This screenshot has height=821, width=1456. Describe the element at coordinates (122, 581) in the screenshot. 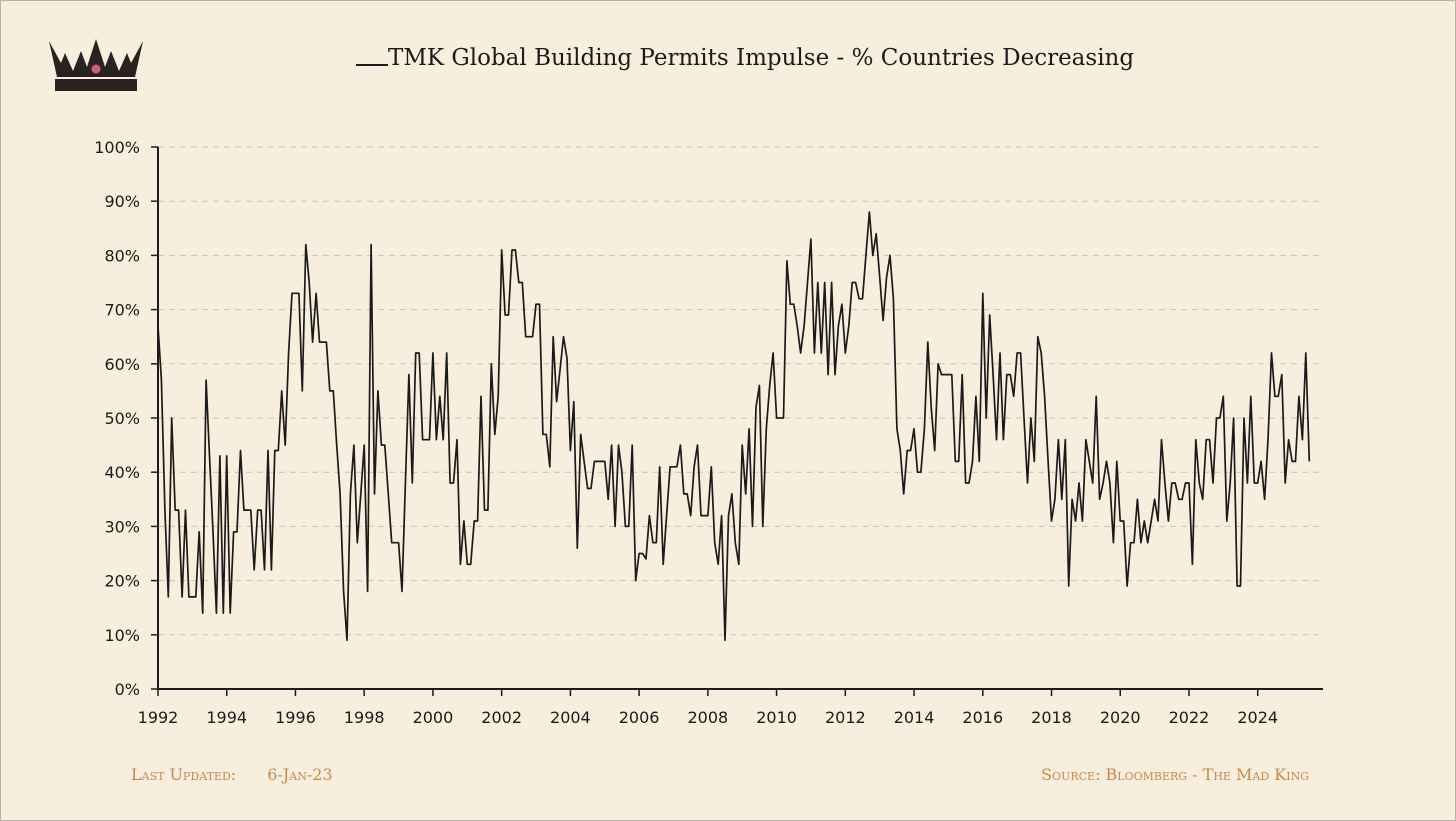

I see `y-tick-label: 20%` at that location.